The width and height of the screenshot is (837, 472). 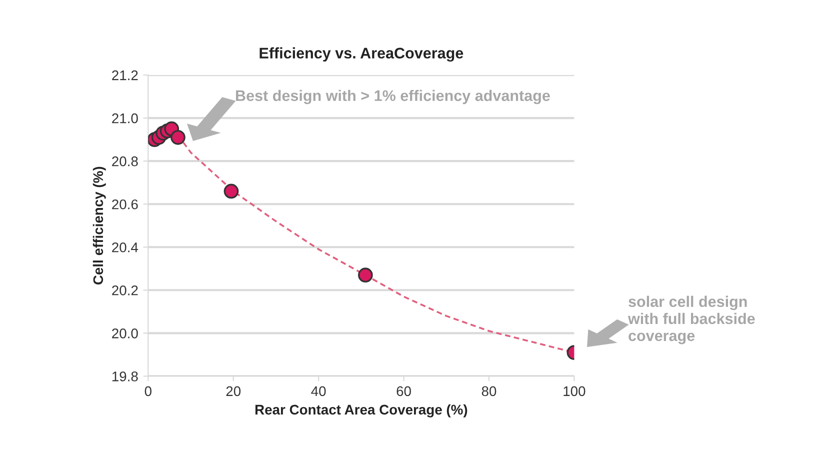 I want to click on x-tick-label: 100, so click(x=575, y=391).